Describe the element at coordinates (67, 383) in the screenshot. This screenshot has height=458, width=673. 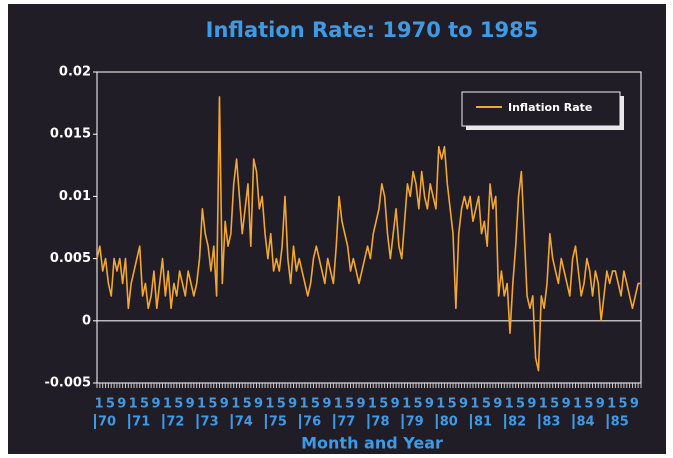
I see `y-tick-label: -0.005` at that location.